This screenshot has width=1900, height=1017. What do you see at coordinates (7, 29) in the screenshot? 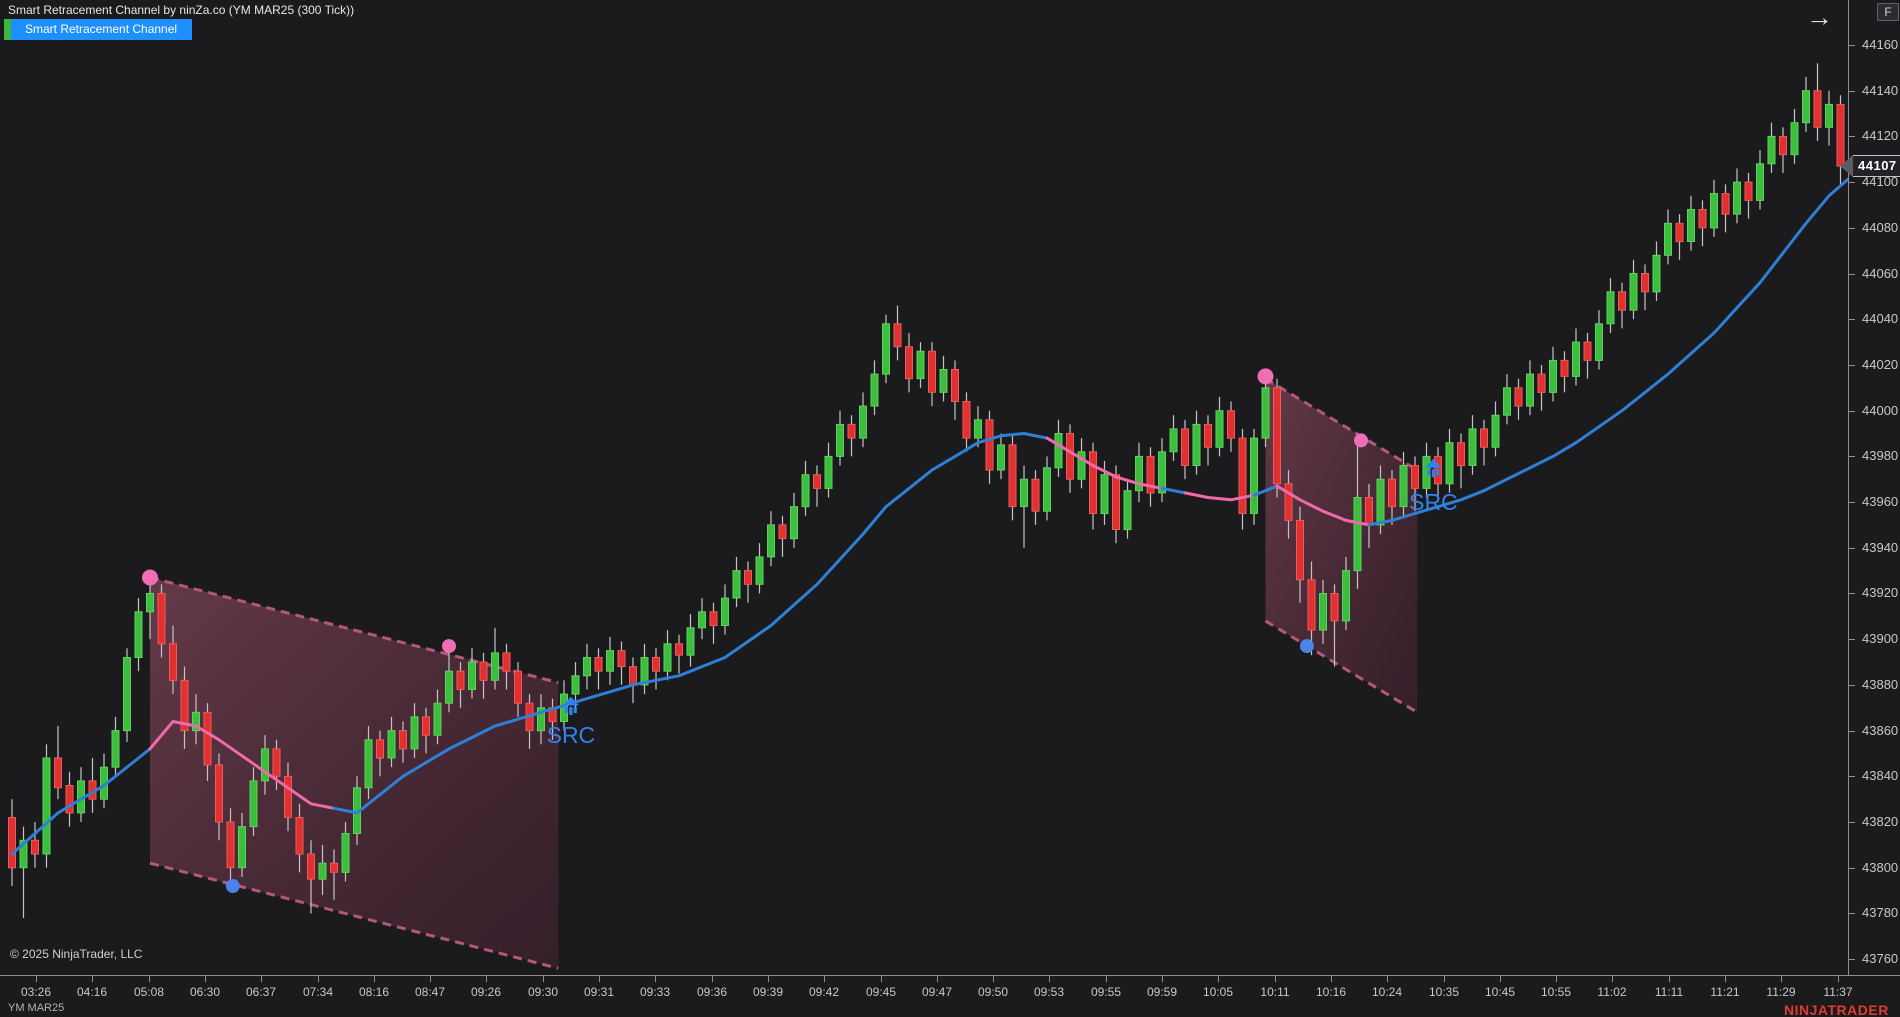
I see `indicator-color-bar` at bounding box center [7, 29].